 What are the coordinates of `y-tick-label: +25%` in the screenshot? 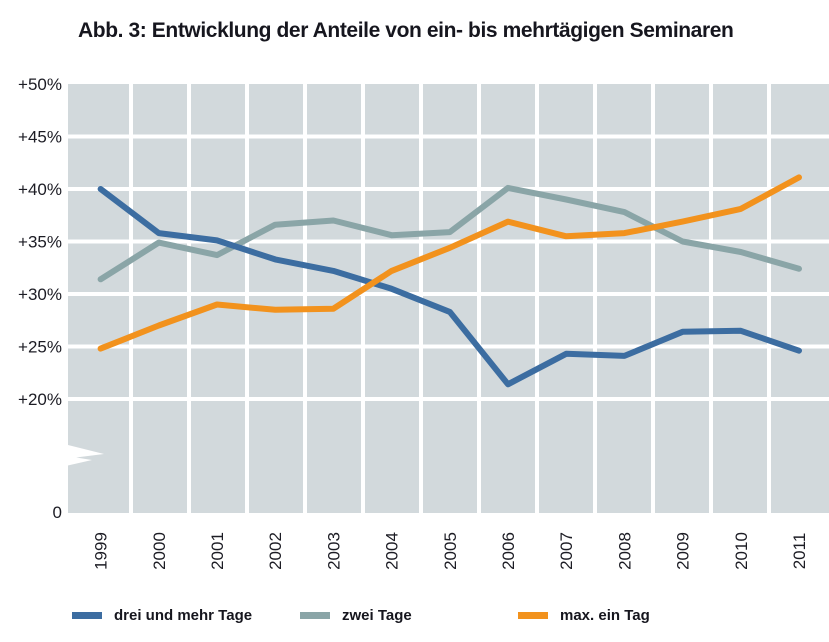 It's located at (40, 347).